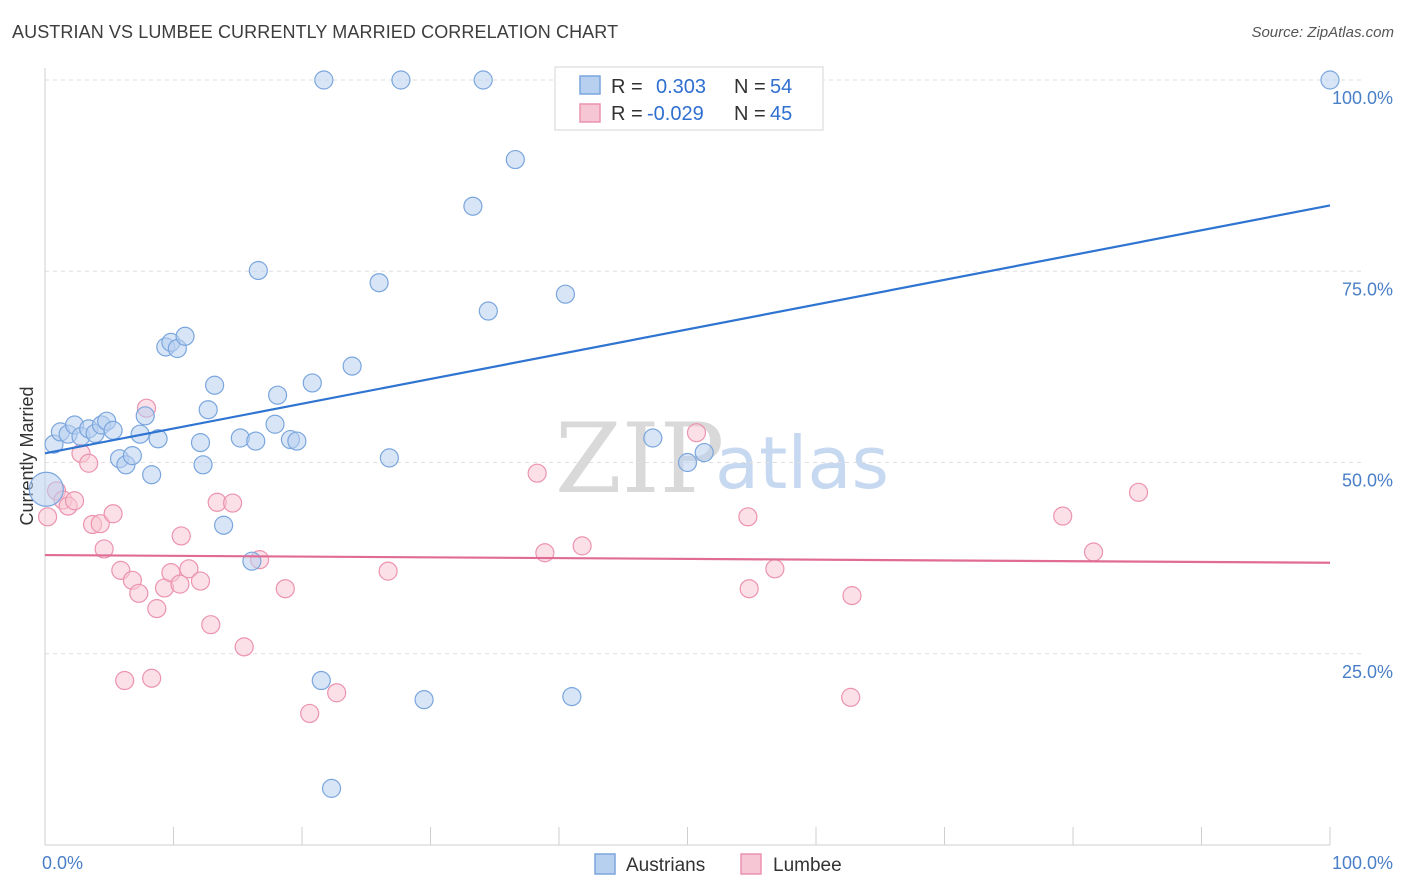 This screenshot has width=1406, height=892. I want to click on legend-lumbee-label: Lumbee, so click(807, 865).